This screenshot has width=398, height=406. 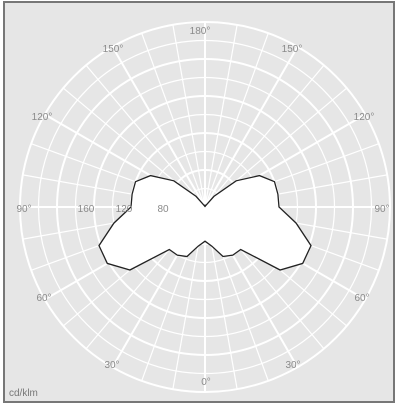 I want to click on radial-label-80: 80, so click(x=163, y=209).